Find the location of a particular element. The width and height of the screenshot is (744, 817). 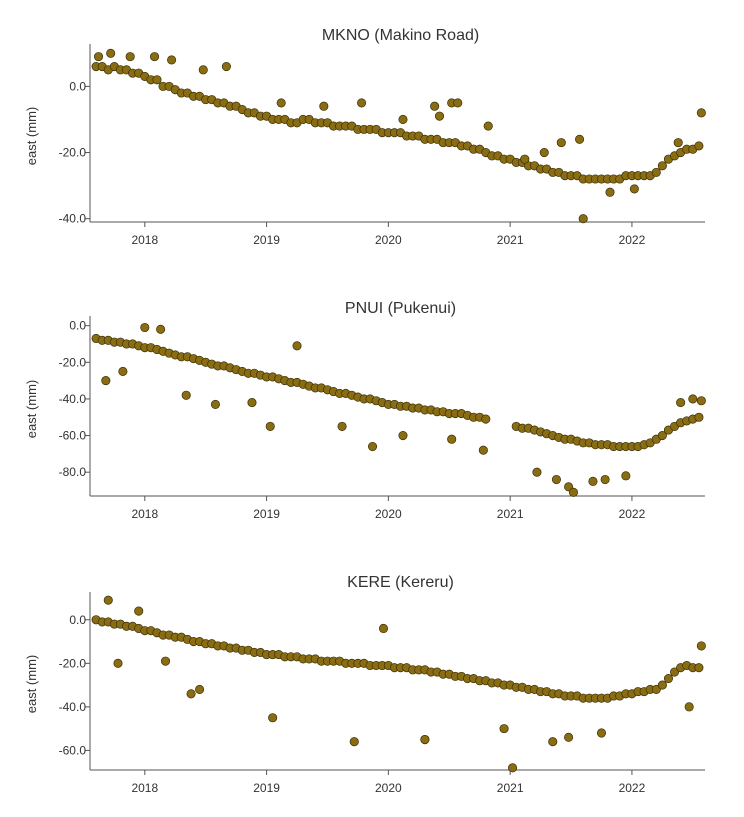

chart-title: MKNO (Makino Road) is located at coordinates (400, 35).